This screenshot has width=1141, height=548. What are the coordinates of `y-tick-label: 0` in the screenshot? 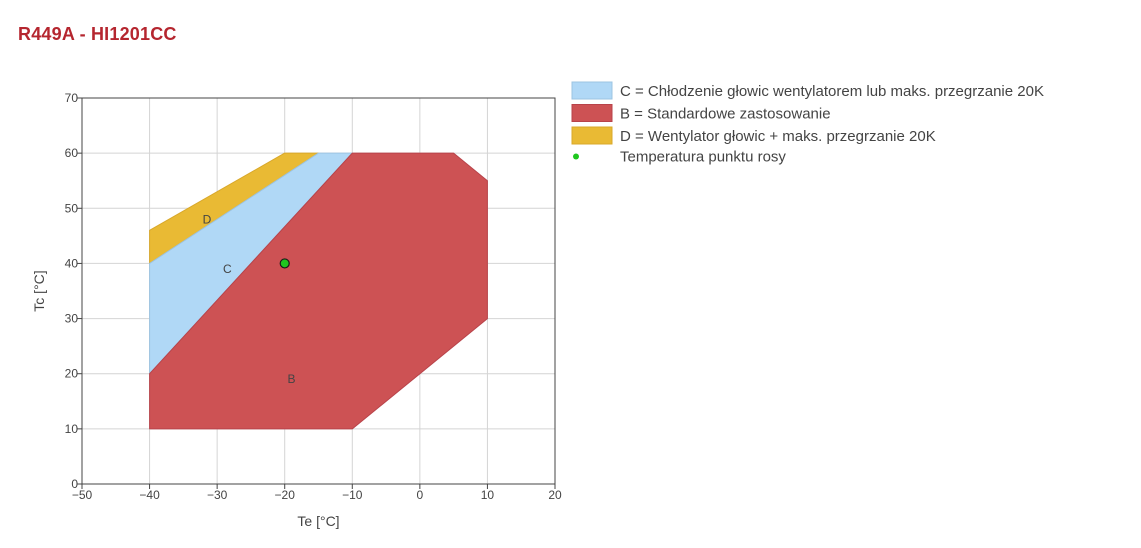 It's located at (74, 484).